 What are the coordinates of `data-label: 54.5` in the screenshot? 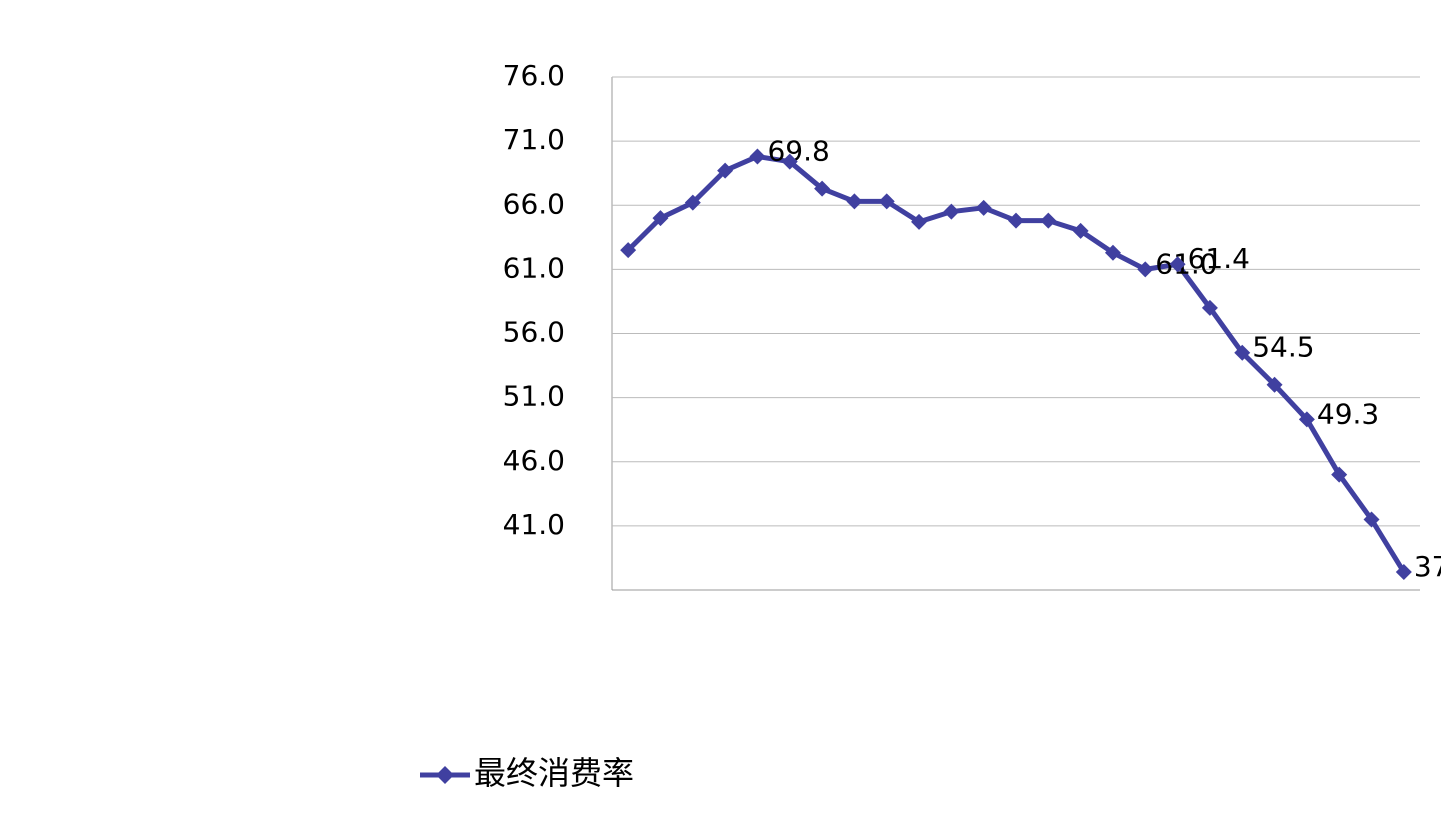 It's located at (1283, 347).